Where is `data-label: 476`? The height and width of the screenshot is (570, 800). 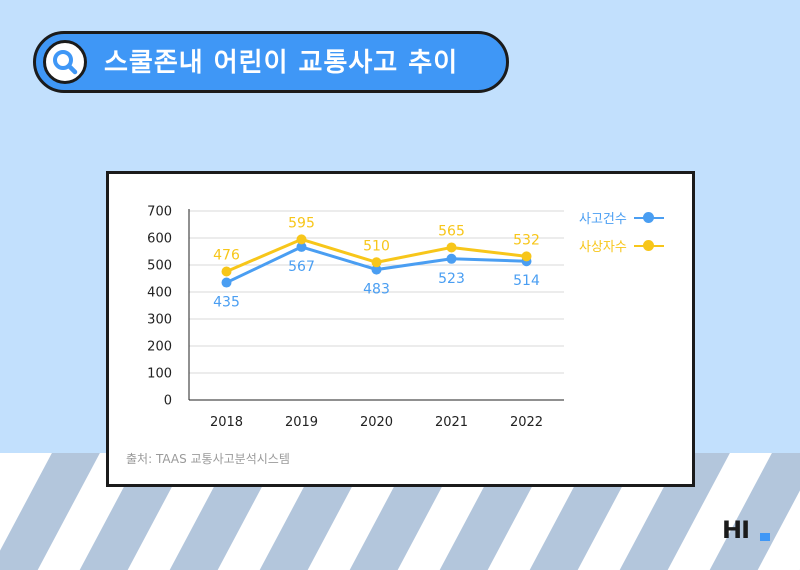 data-label: 476 is located at coordinates (226, 255).